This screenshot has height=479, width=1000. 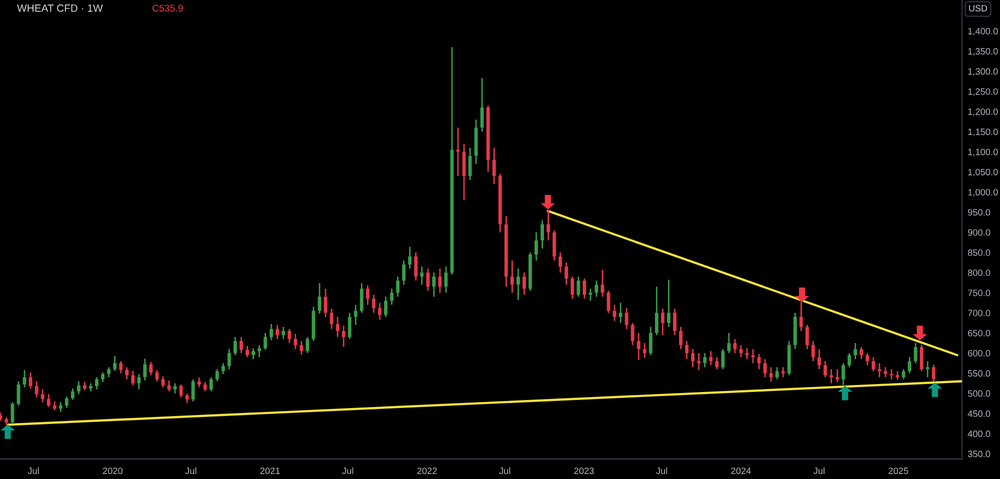 What do you see at coordinates (979, 434) in the screenshot?
I see `y-tick-label: 400.0` at bounding box center [979, 434].